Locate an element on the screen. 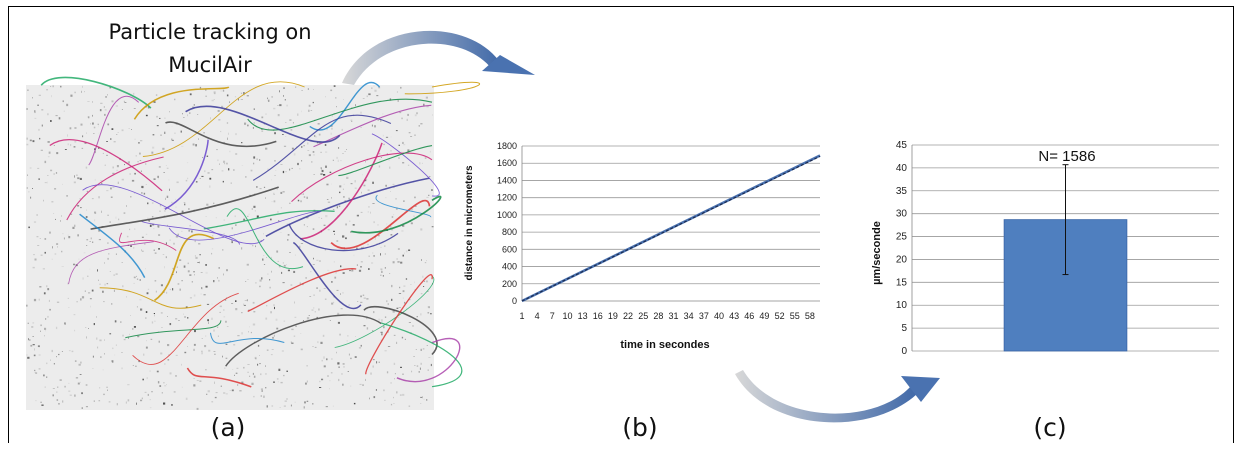 Image resolution: width=1243 pixels, height=449 pixels. chart-b-gridlines is located at coordinates (670, 223).